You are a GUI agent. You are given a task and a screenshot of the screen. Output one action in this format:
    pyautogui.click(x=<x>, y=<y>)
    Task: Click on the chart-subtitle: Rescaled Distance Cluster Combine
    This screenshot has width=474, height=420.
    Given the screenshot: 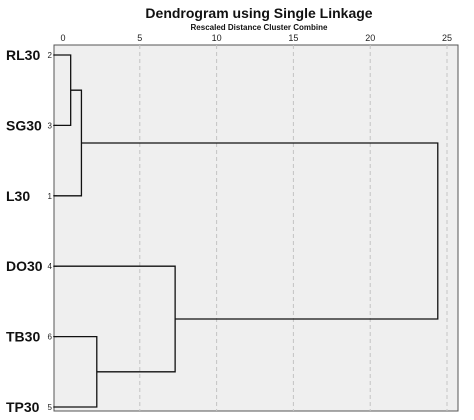 What is the action you would take?
    pyautogui.click(x=259, y=27)
    